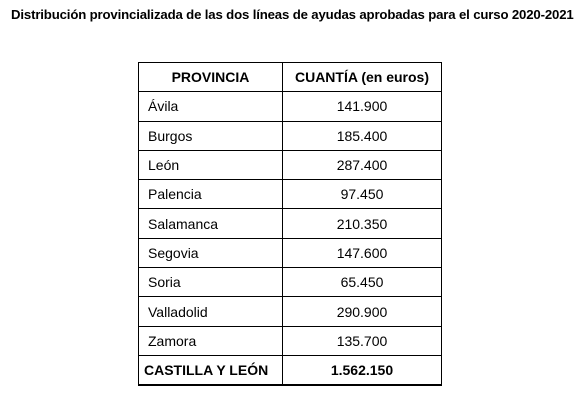 The width and height of the screenshot is (578, 405). Describe the element at coordinates (362, 282) in the screenshot. I see `row-cuantia: 65.450` at that location.